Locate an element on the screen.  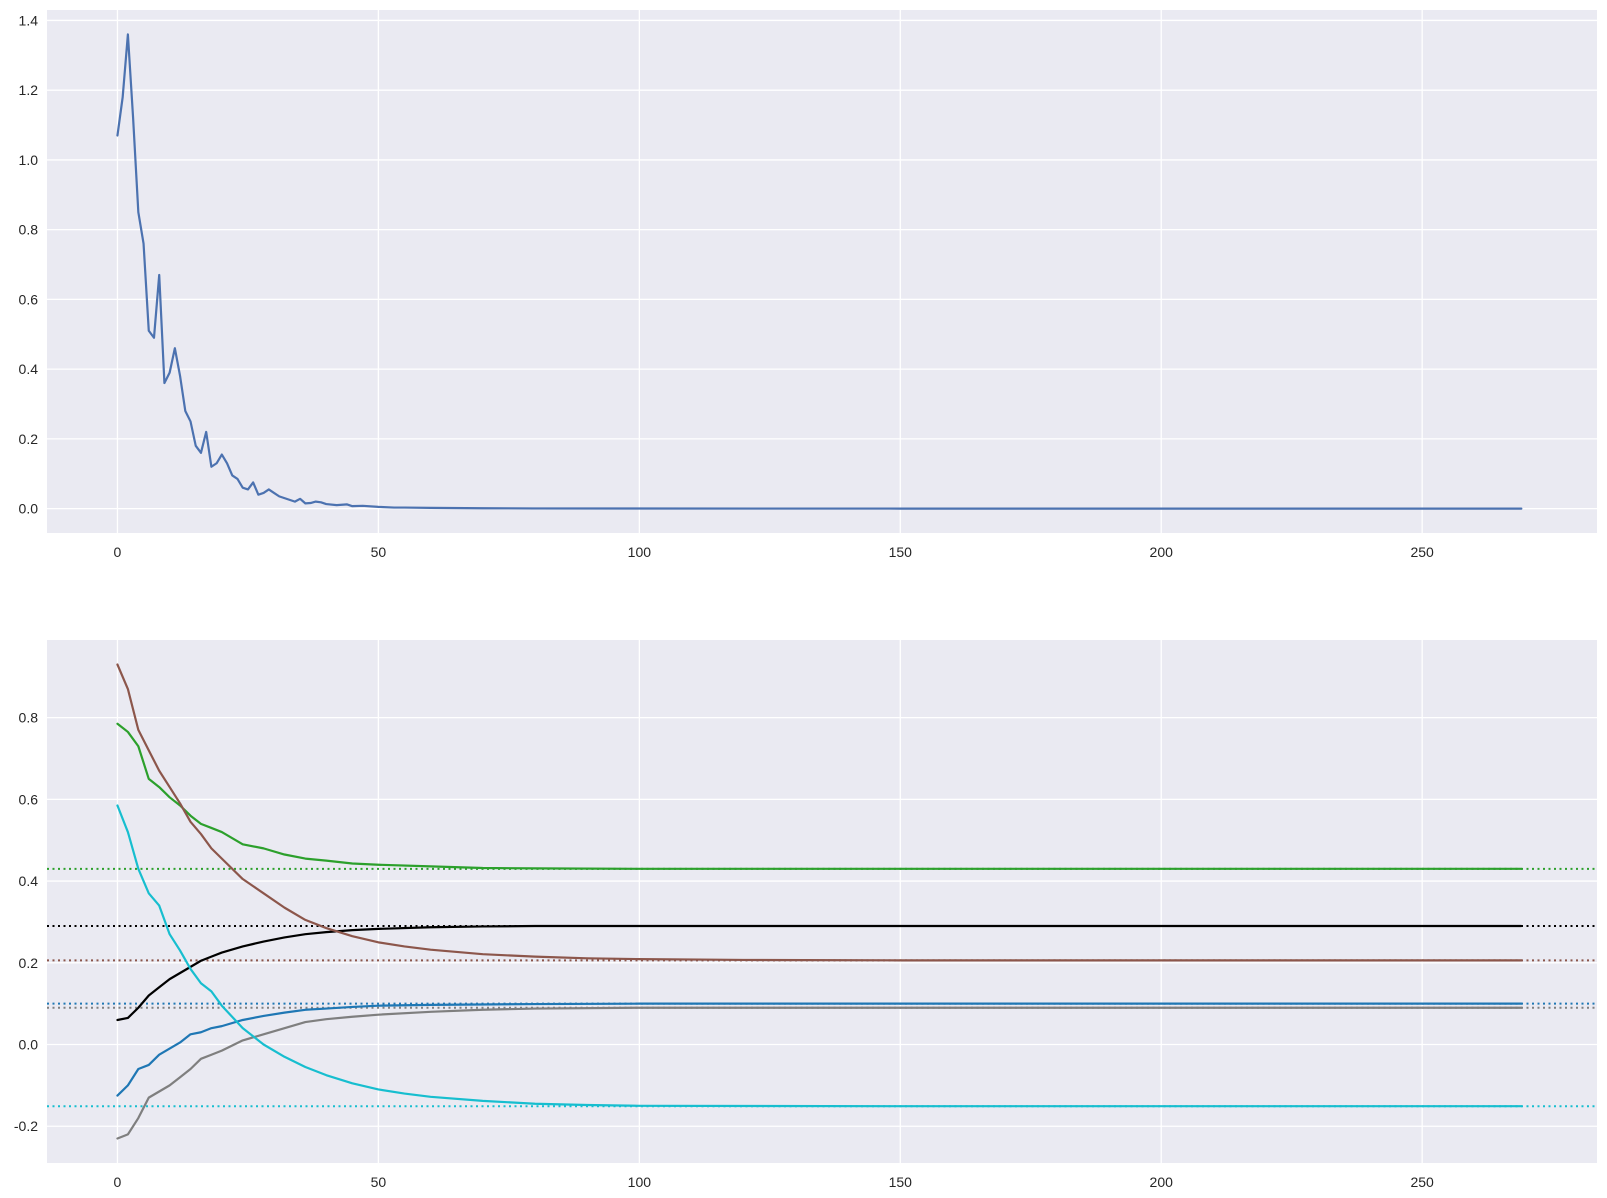
y-tick-label: 1.4 is located at coordinates (29, 20).